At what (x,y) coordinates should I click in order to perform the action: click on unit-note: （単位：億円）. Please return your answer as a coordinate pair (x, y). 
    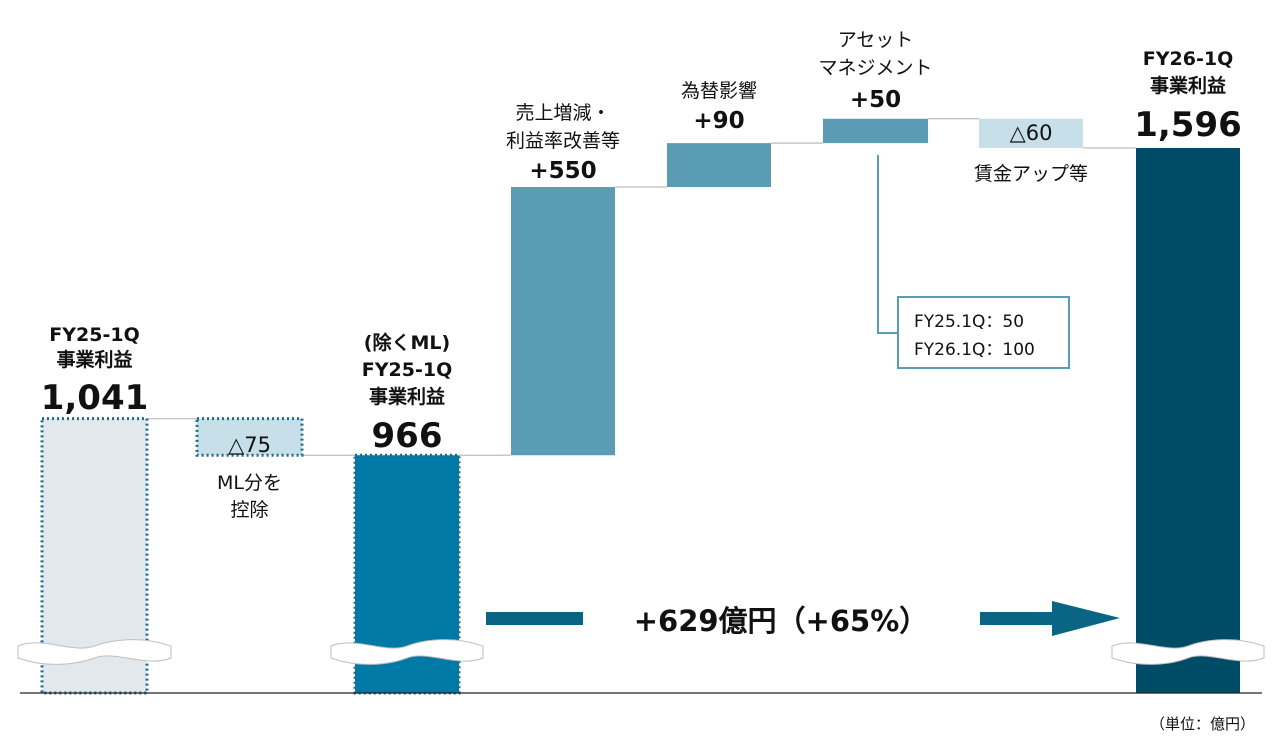
    Looking at the image, I should click on (1202, 724).